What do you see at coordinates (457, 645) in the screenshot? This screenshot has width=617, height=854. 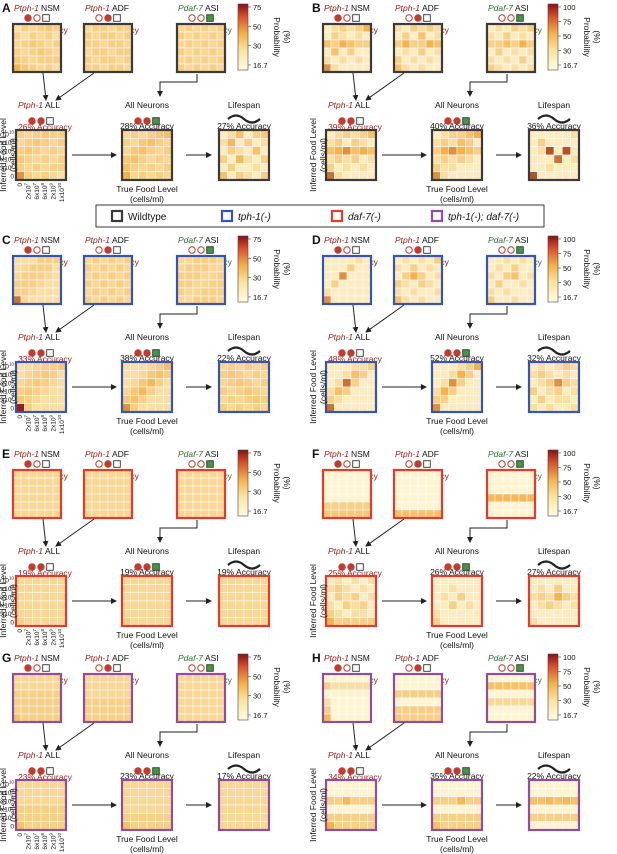 I see `x-axis-unit: (cells/ml)` at bounding box center [457, 645].